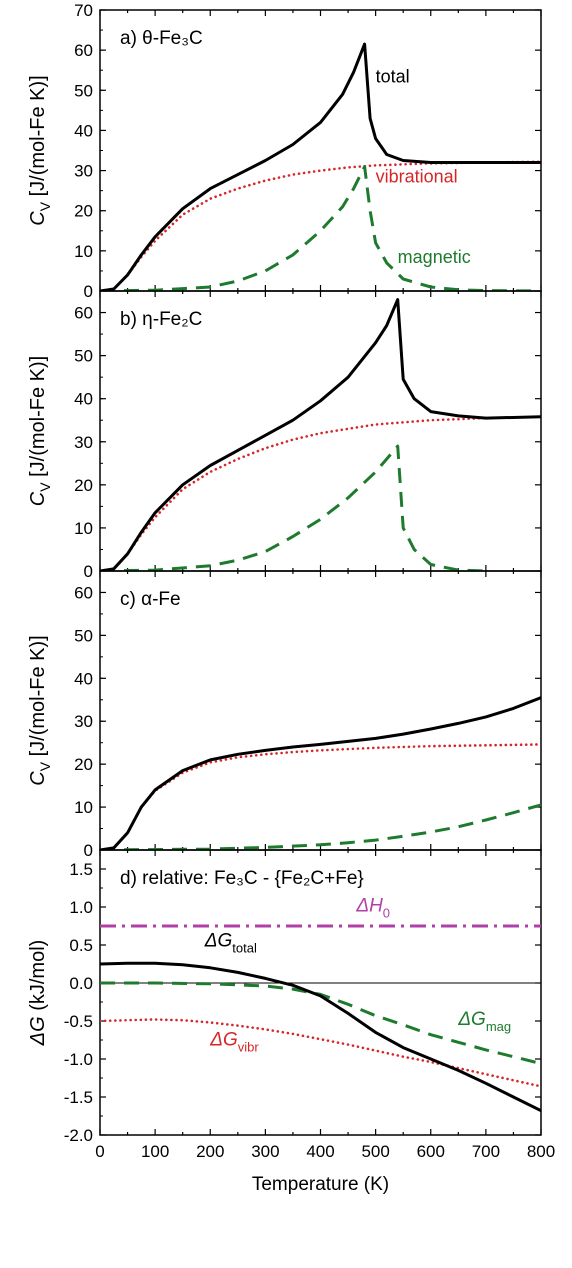  I want to click on annotation-vibrational: vibrational, so click(417, 177).